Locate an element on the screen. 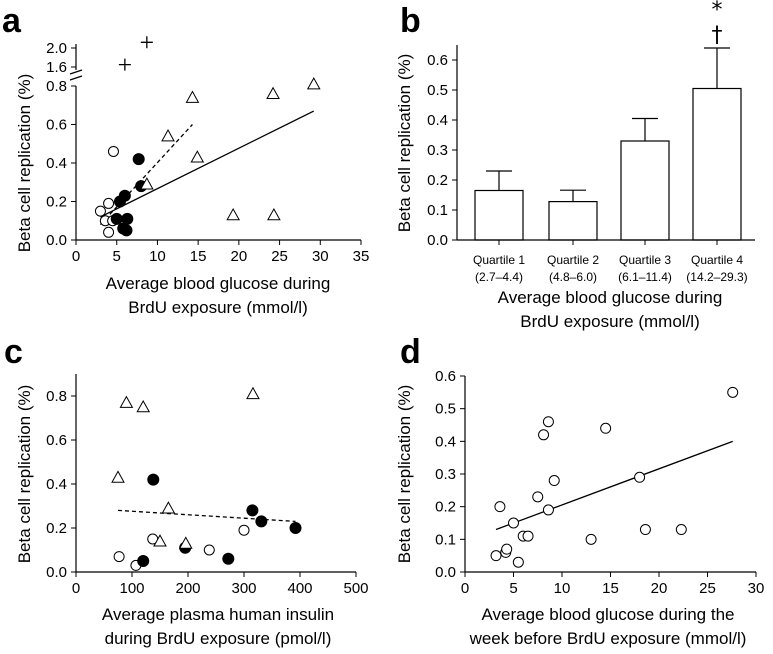  panel-label-b: b is located at coordinates (410, 21).